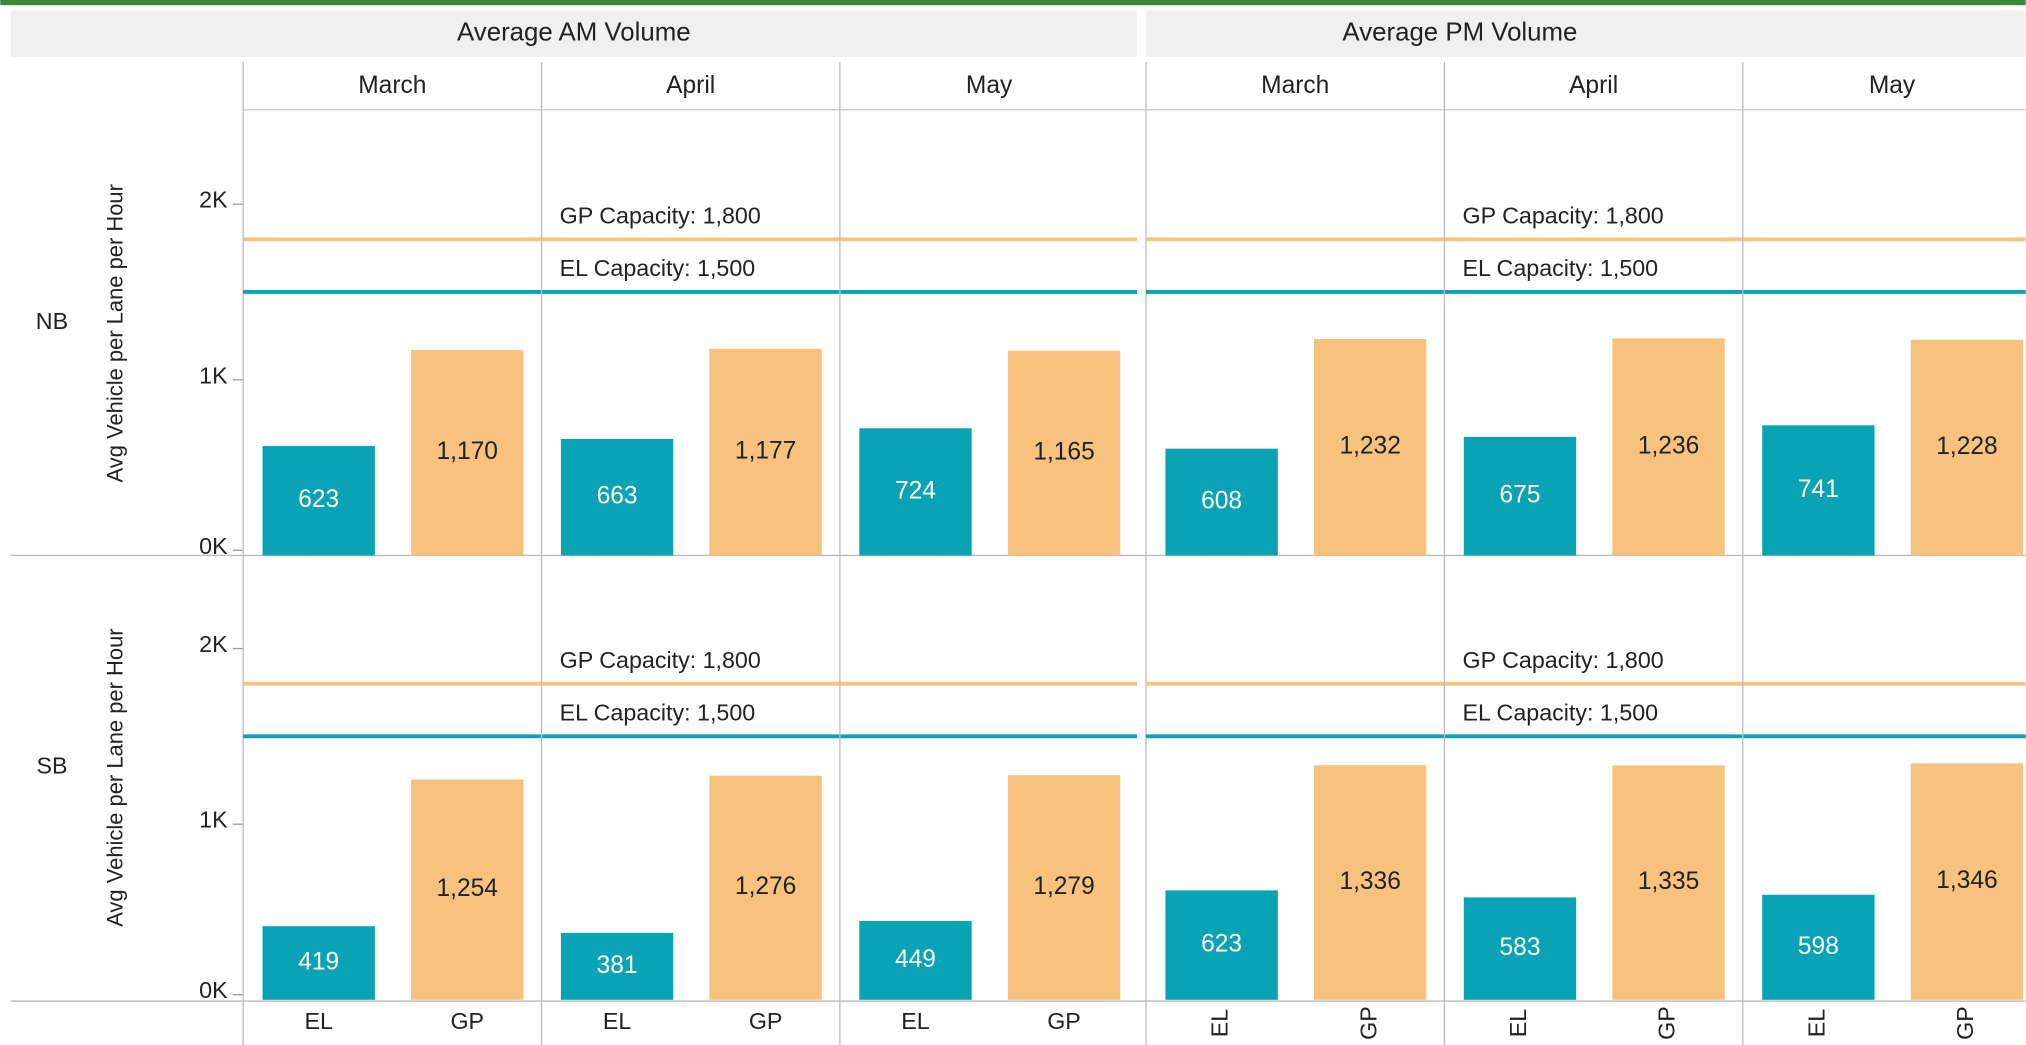  I want to click on value-label: 598, so click(1818, 946).